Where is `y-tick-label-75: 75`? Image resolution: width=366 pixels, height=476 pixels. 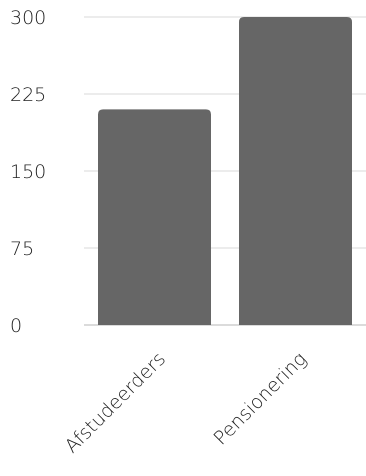 y-tick-label-75: 75 is located at coordinates (22, 249).